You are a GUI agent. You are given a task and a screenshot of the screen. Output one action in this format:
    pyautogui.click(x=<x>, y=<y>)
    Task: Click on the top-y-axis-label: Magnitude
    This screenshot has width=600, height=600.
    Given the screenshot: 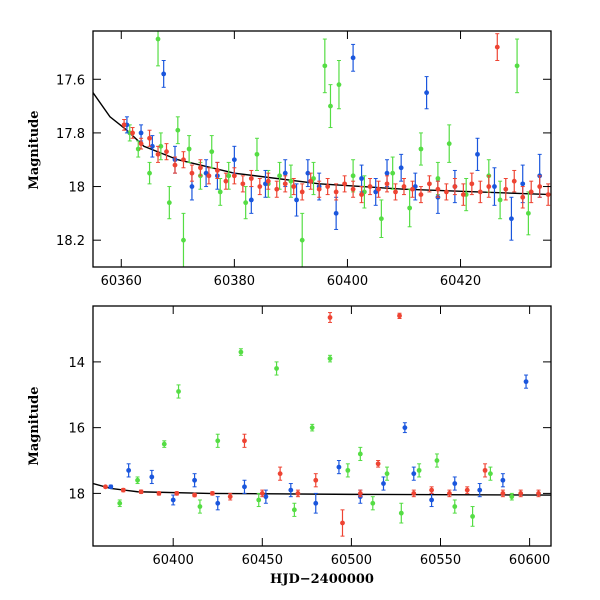 What is the action you would take?
    pyautogui.click(x=34, y=149)
    